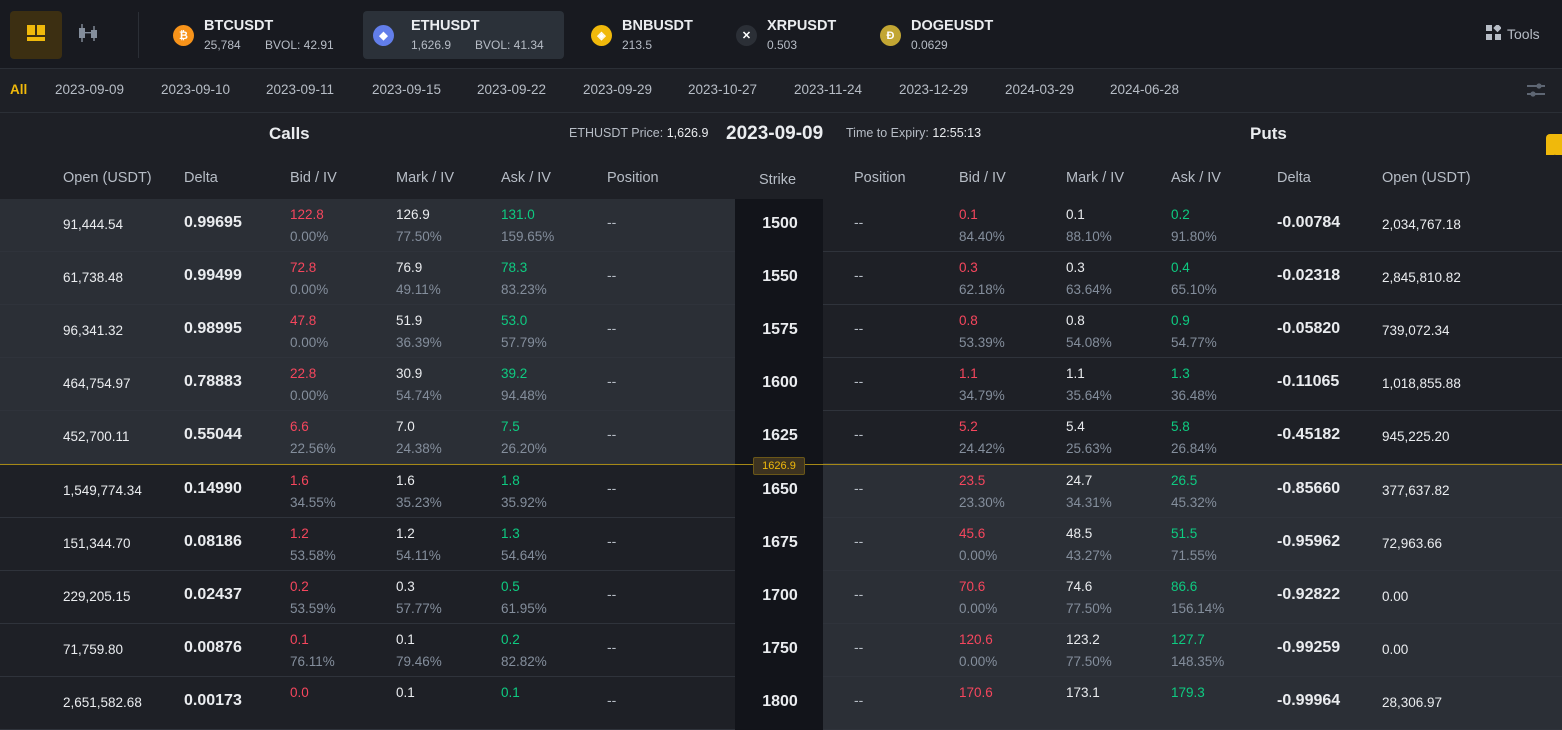 The image size is (1562, 730). I want to click on date-tab: 2023-10-27, so click(723, 89).